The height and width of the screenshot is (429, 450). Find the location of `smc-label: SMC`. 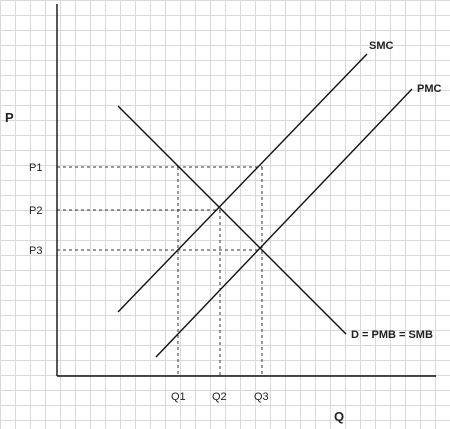

smc-label: SMC is located at coordinates (381, 46).